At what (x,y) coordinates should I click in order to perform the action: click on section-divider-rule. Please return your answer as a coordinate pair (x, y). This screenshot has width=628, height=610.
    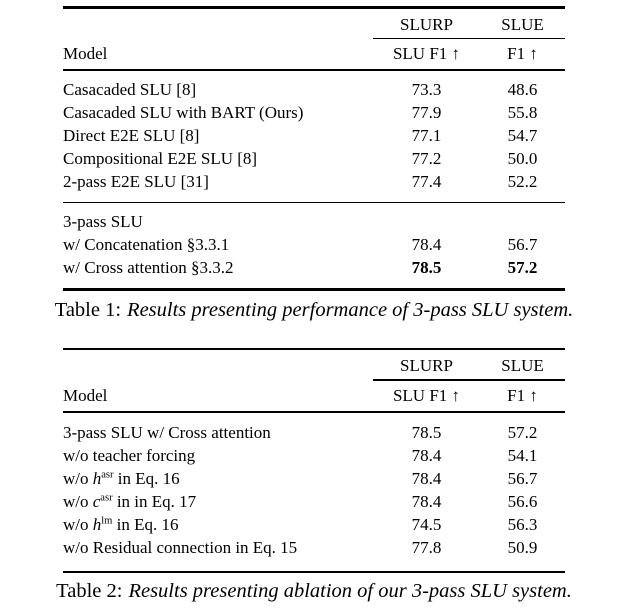
    Looking at the image, I should click on (314, 202).